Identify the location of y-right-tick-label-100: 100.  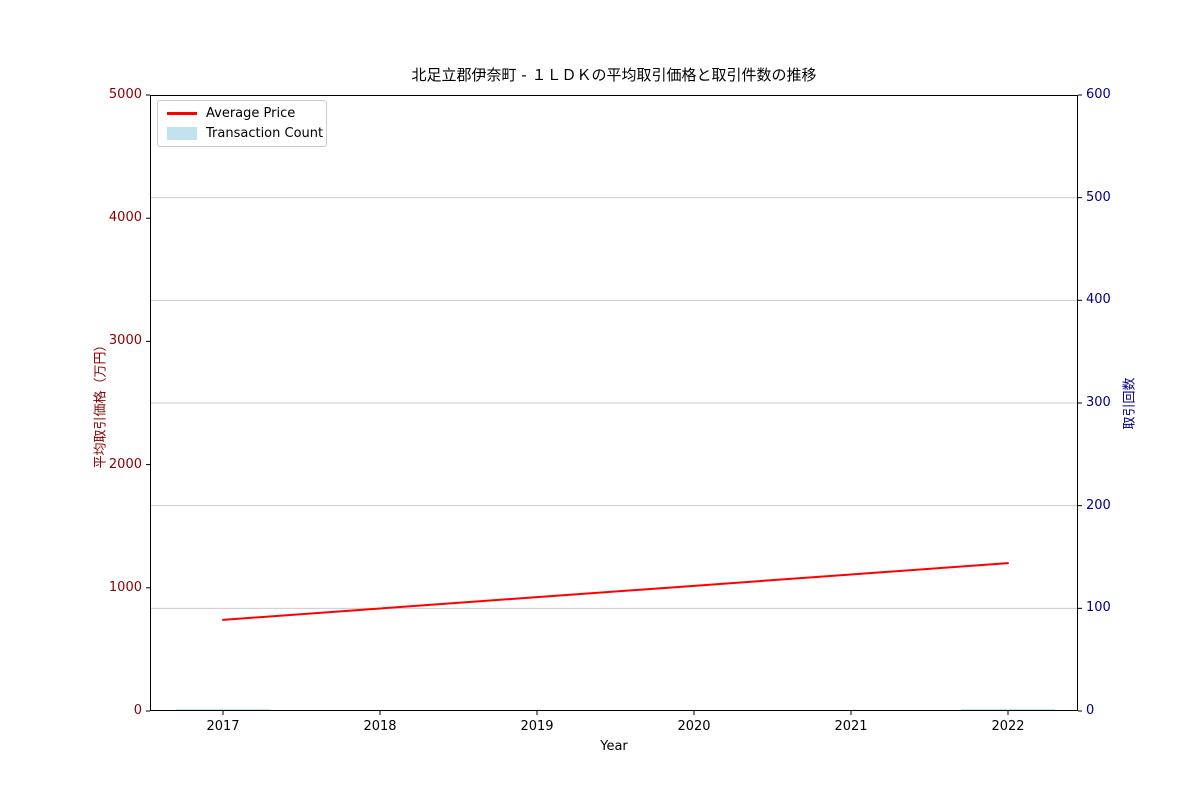
(1098, 608).